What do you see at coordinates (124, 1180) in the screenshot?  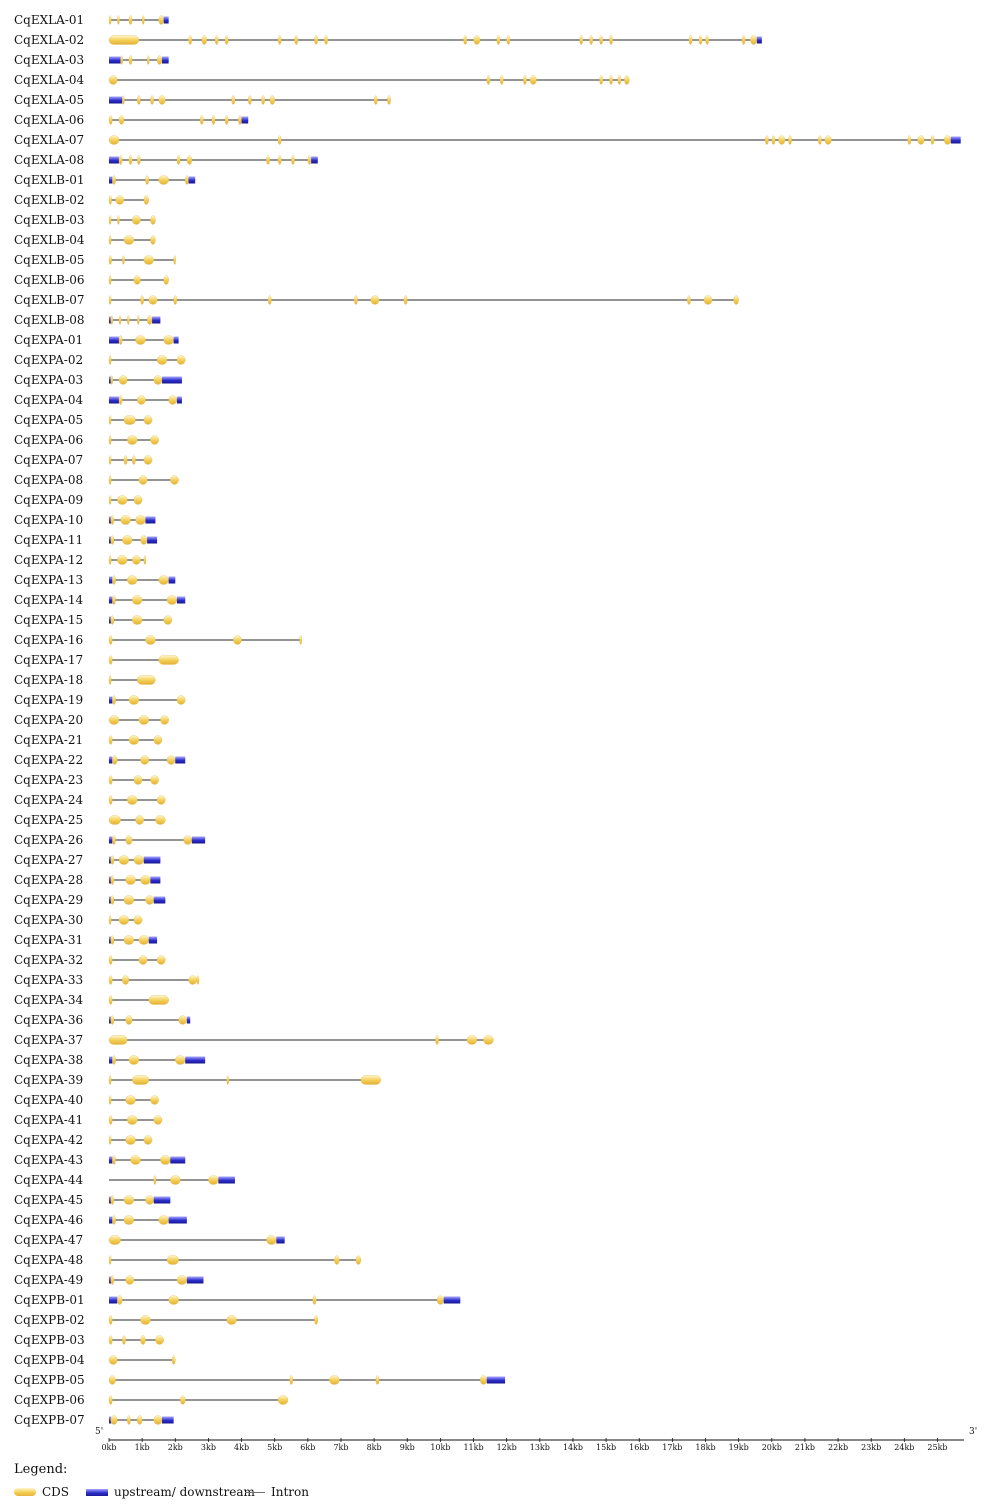 I see `gene-row: CqEXPA-44` at bounding box center [124, 1180].